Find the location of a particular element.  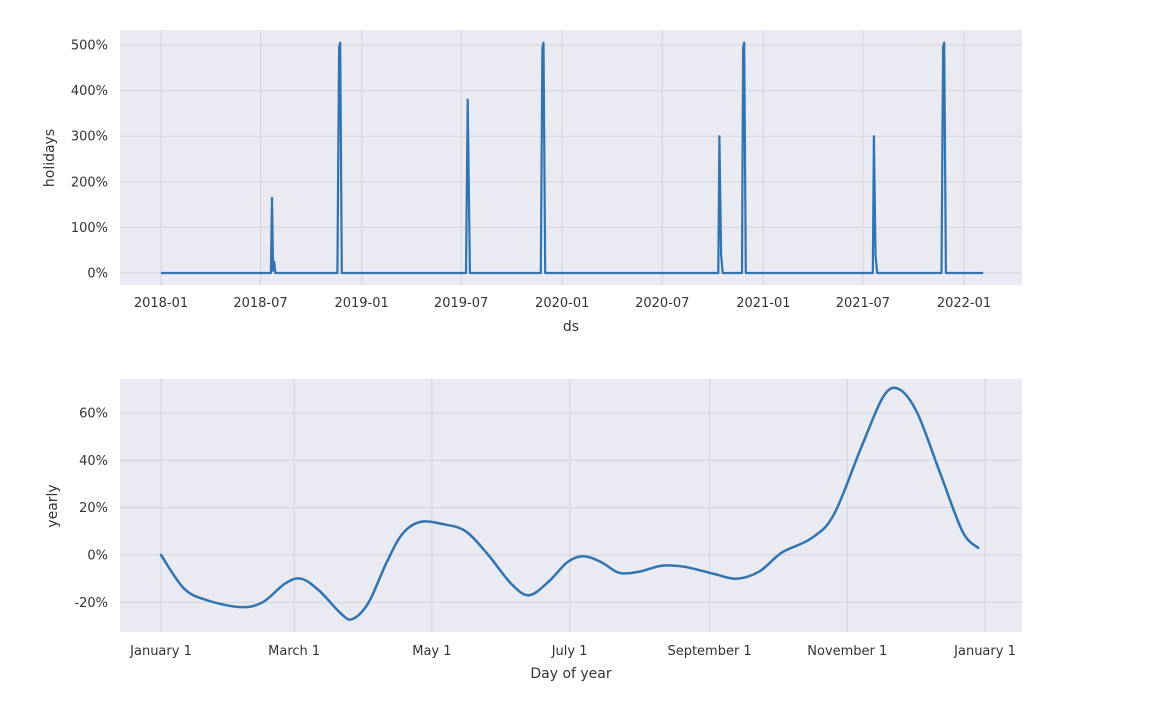

yearly-y-tick-labels: -20% 0% 20% 40% 60% is located at coordinates (91, 509).